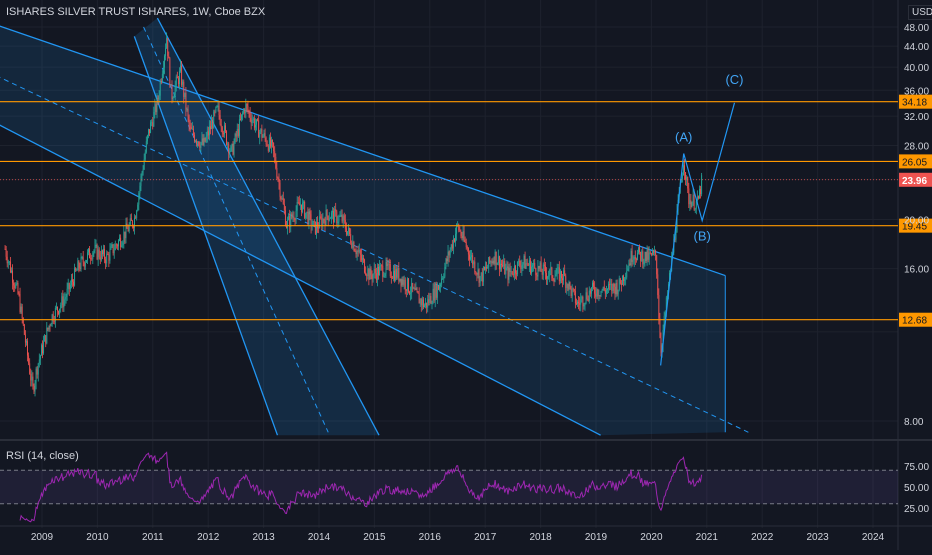 The image size is (932, 555). What do you see at coordinates (916, 28) in the screenshot?
I see `price-tick-label: 48.00` at bounding box center [916, 28].